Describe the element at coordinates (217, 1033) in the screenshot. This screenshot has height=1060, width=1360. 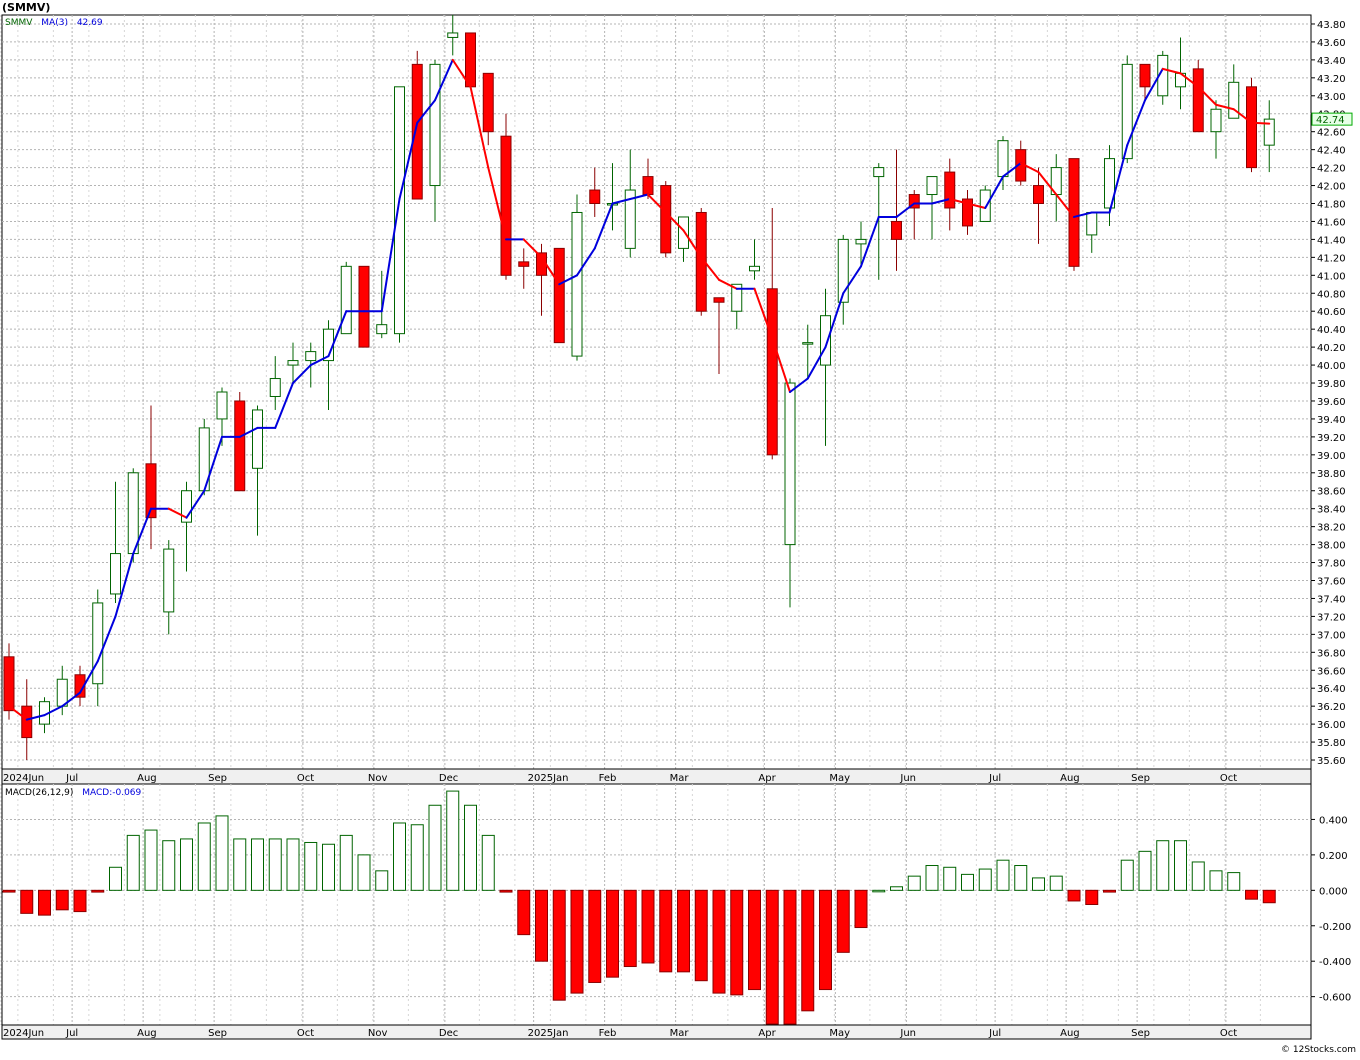
I see `macd-x-label: Sep` at that location.